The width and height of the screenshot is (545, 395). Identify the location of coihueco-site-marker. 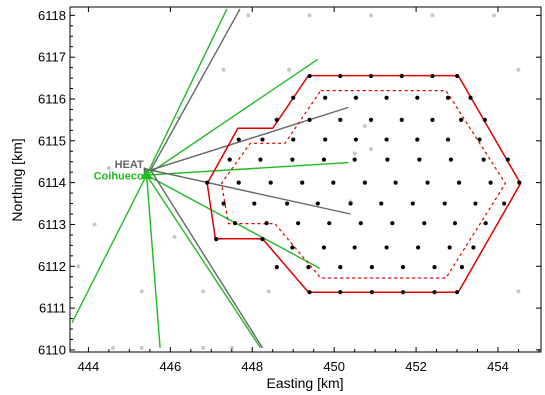
(146, 174).